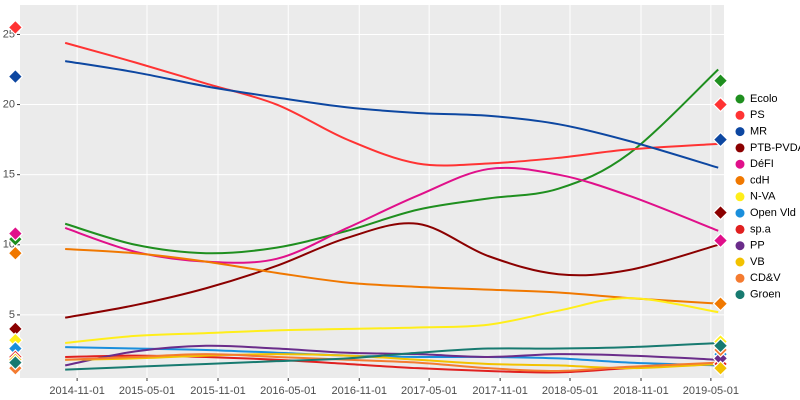  Describe the element at coordinates (217, 391) in the screenshot. I see `x-tick-label: 2015-11-01` at that location.